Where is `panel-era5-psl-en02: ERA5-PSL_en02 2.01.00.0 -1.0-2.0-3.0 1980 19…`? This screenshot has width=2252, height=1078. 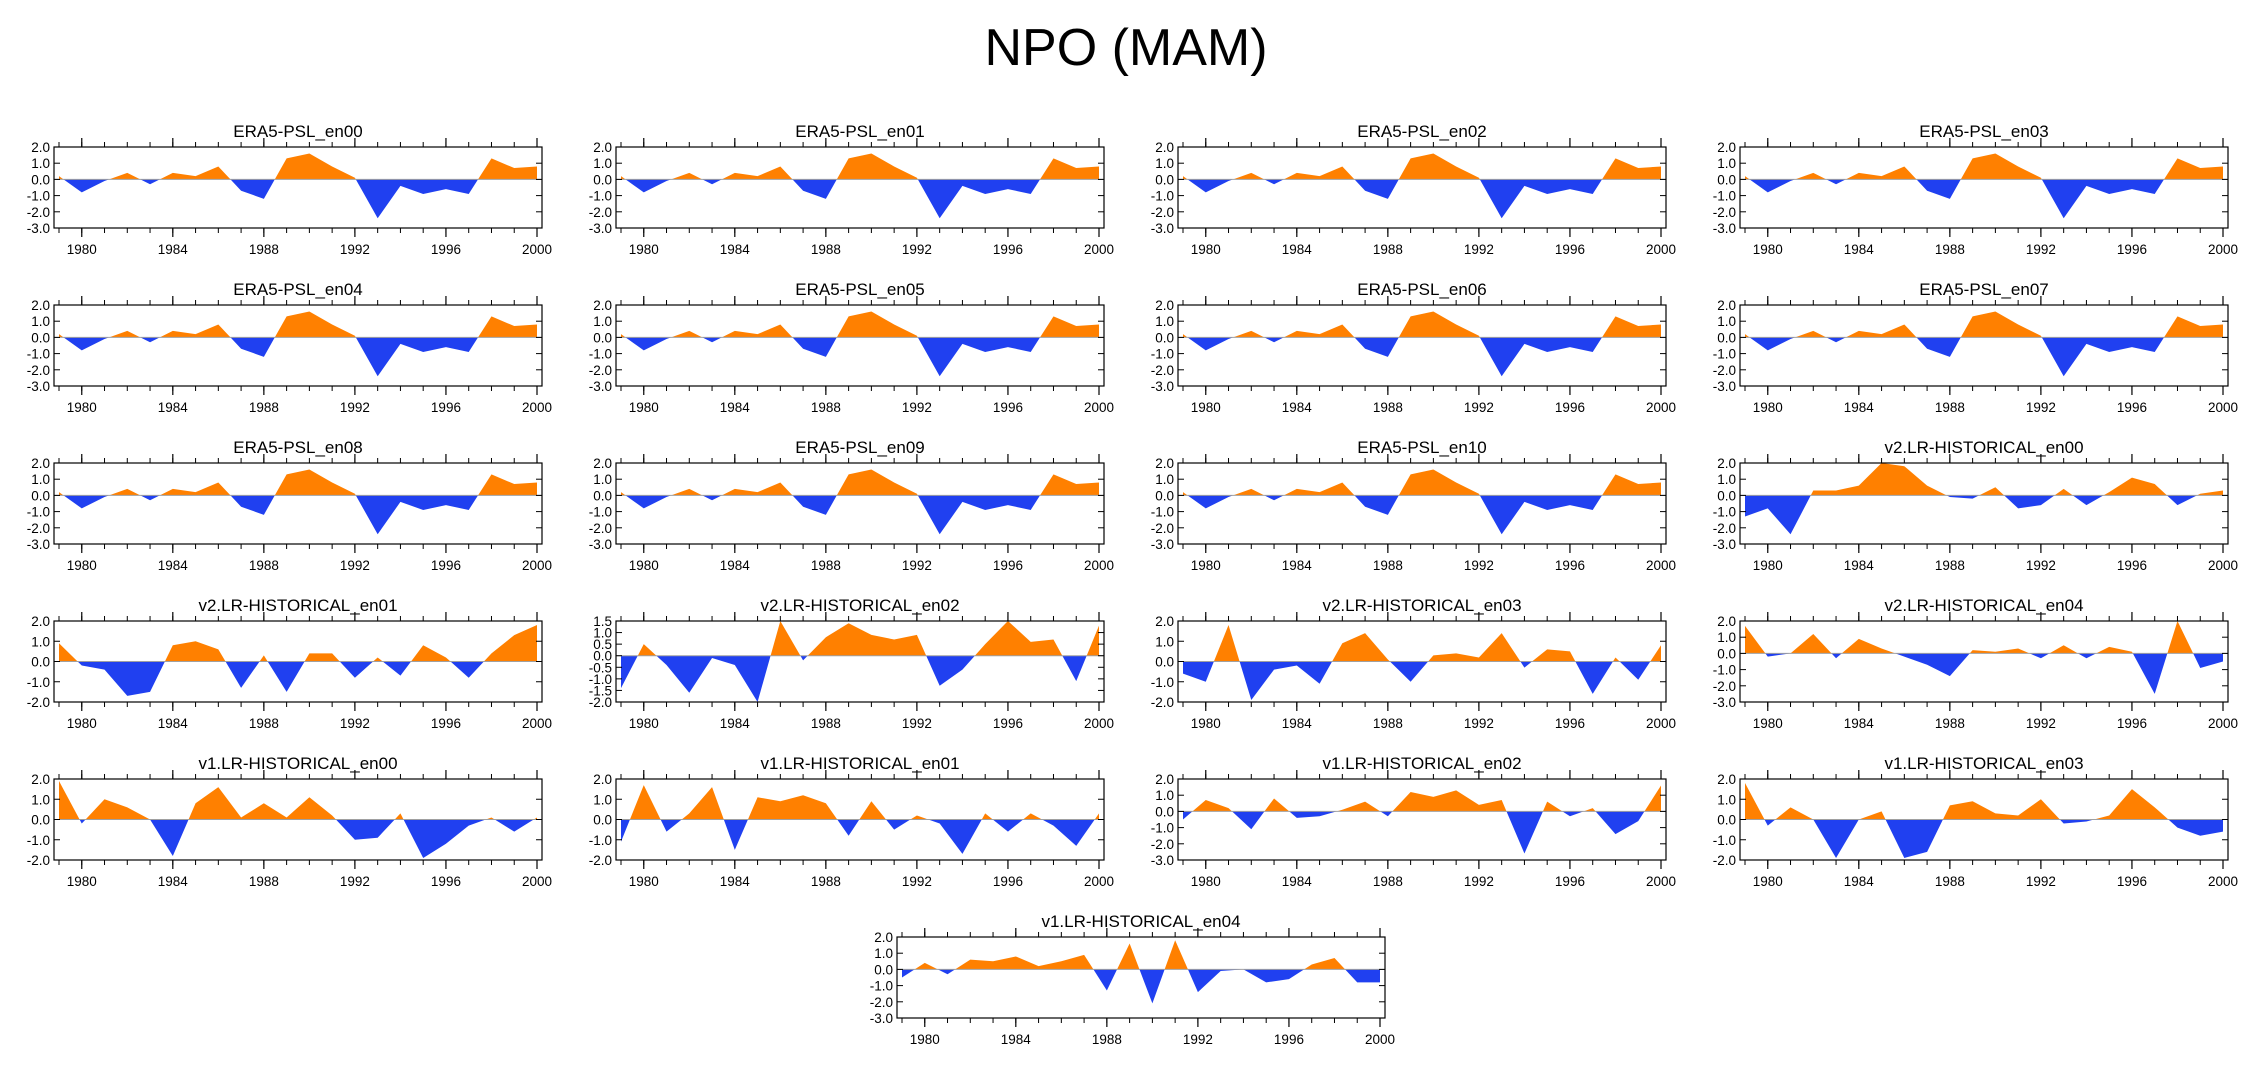 panel-era5-psl-en02: ERA5-PSL_en02 2.01.00.0 -1.0-2.0-3.0 1980 19… is located at coordinates (1413, 189).